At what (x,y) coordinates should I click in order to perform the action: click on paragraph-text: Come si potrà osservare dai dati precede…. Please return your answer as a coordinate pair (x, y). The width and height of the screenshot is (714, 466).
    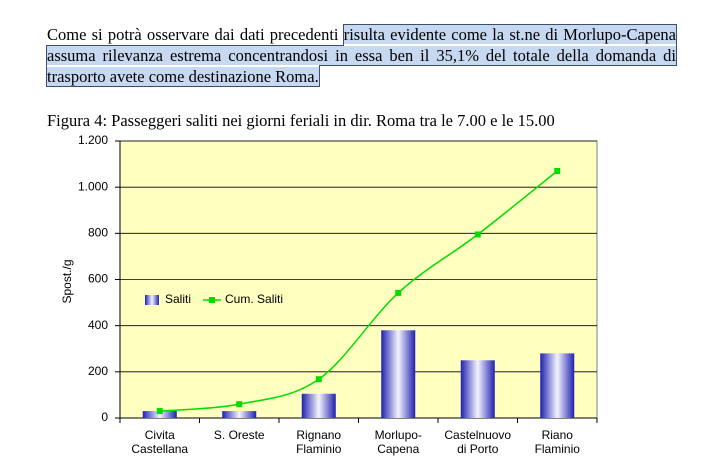
    Looking at the image, I should click on (193, 34).